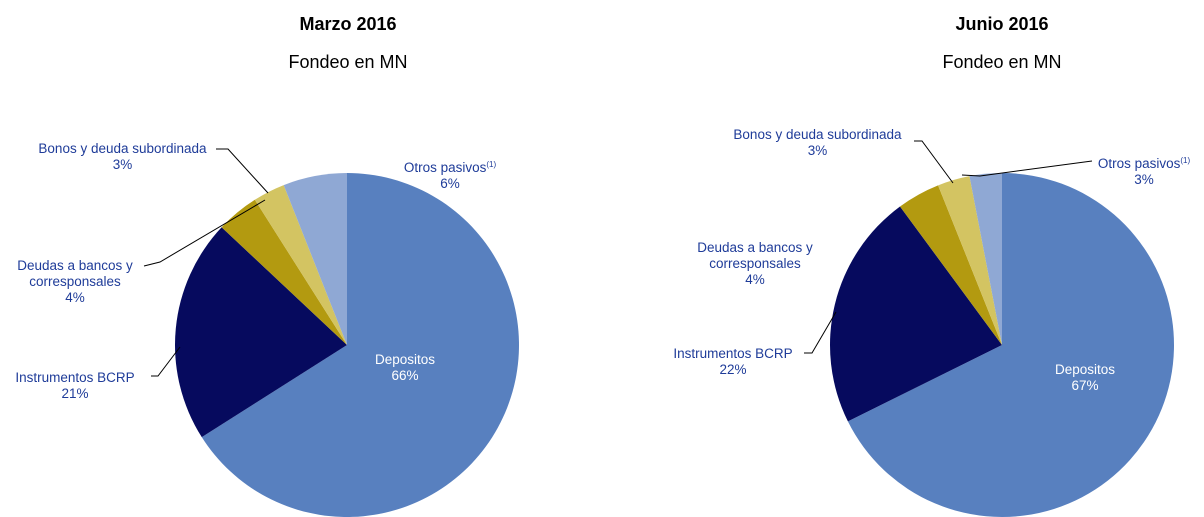 The image size is (1204, 517). I want to click on slice-label-otros-pasivos: Otros pasivos(1) 6%, so click(450, 175).